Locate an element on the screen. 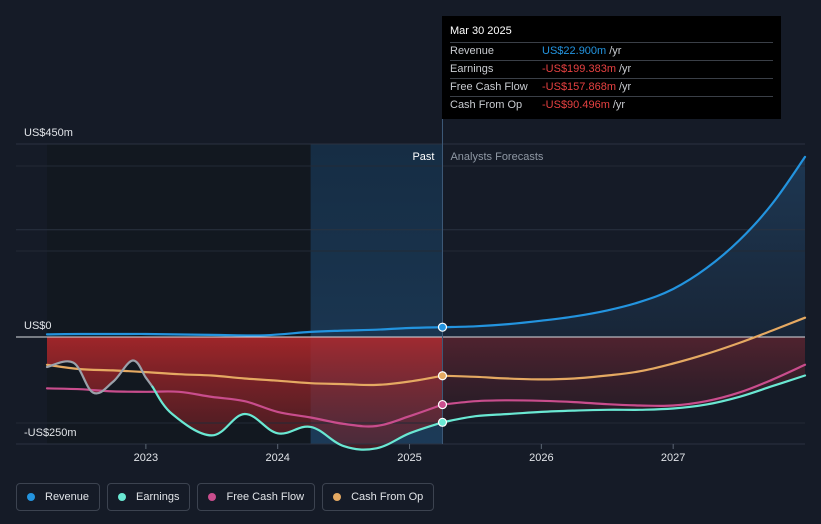 The height and width of the screenshot is (524, 821). legend-label: Cash From Op is located at coordinates (387, 497).